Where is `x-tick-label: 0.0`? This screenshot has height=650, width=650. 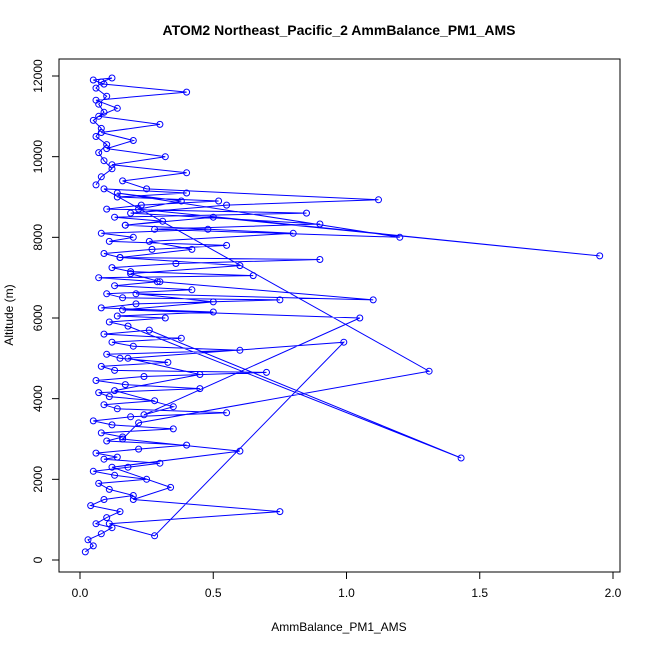
x-tick-label: 0.0 is located at coordinates (80, 593).